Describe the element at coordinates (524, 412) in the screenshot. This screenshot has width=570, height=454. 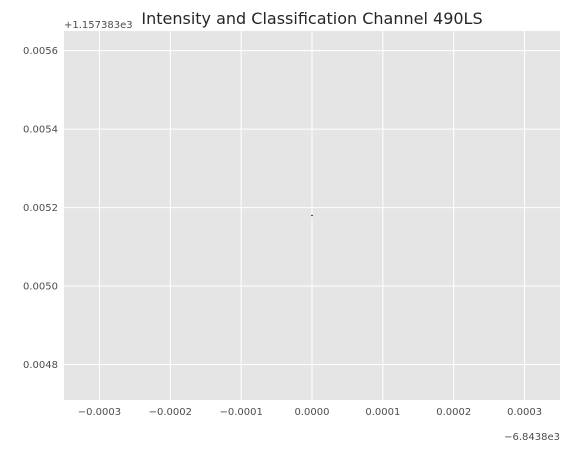
I see `x-tick-label: 0.0003` at that location.